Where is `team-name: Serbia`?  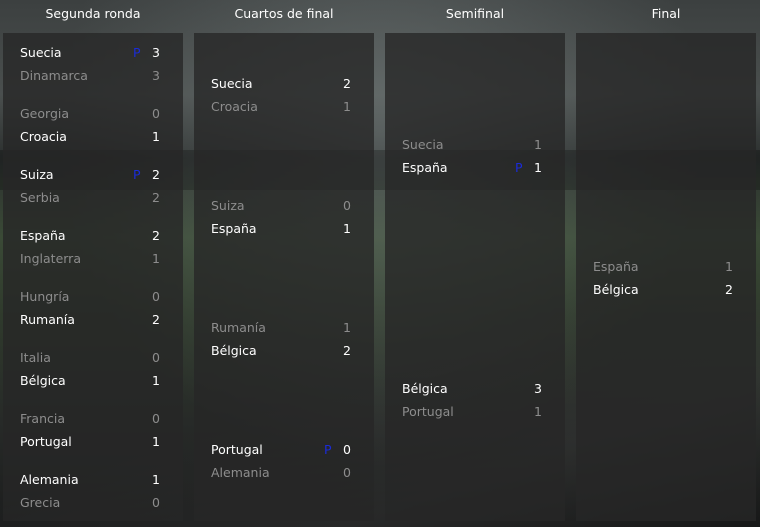 team-name: Serbia is located at coordinates (40, 197).